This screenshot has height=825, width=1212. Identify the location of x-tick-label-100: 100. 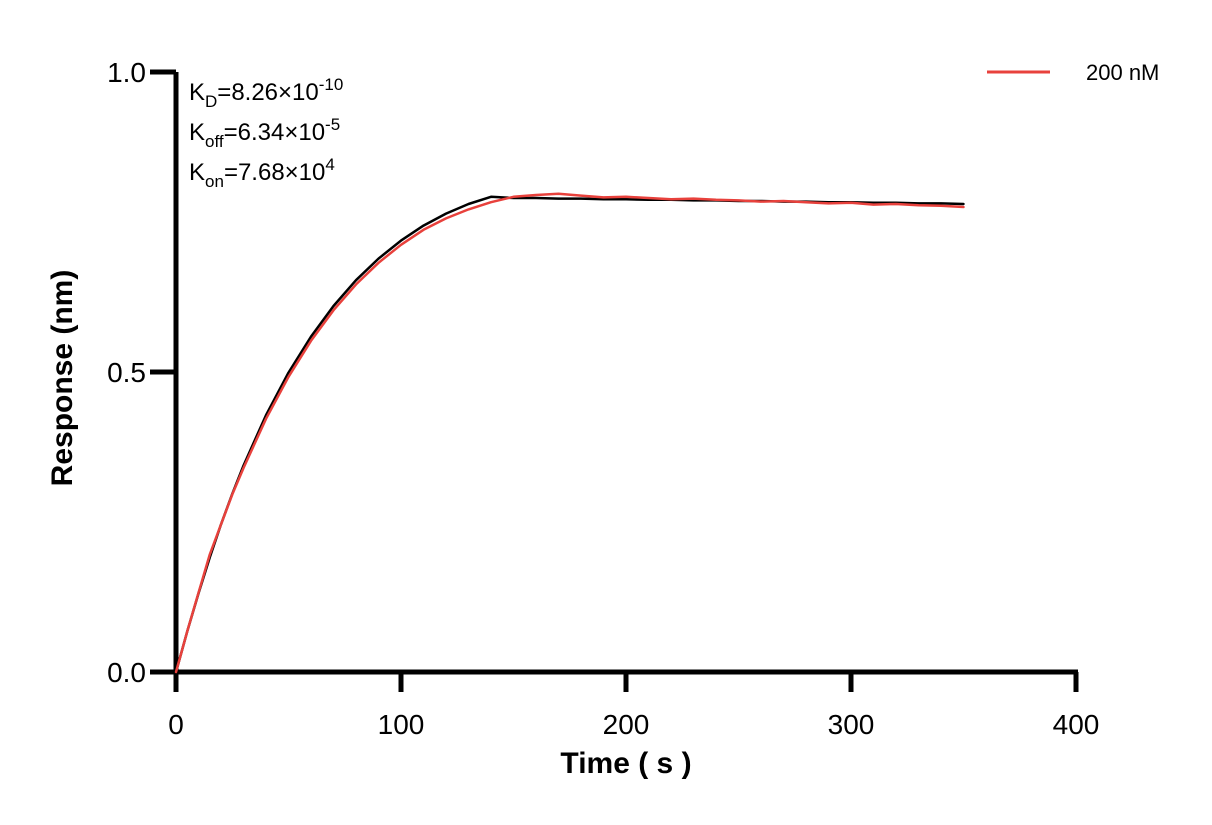
(401, 724).